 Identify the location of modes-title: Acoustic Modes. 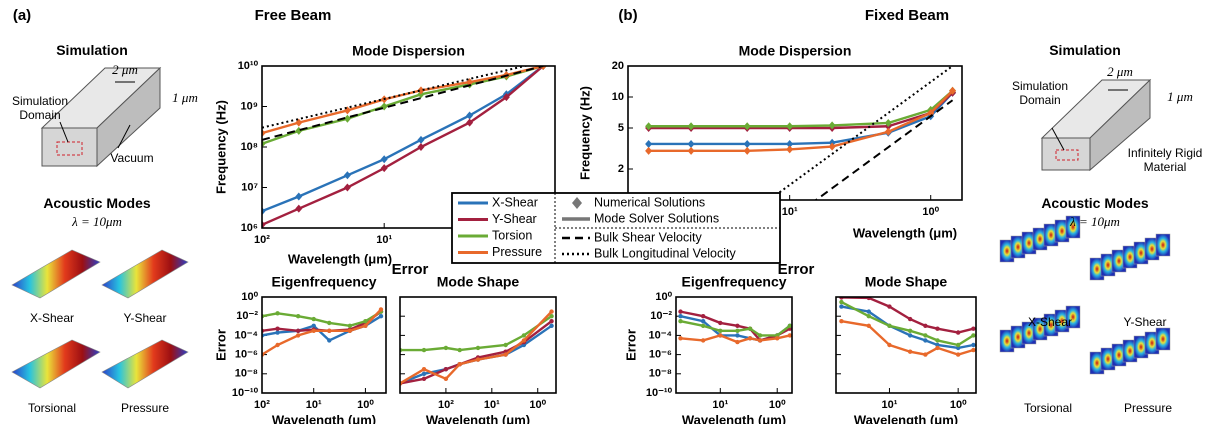
(97, 203).